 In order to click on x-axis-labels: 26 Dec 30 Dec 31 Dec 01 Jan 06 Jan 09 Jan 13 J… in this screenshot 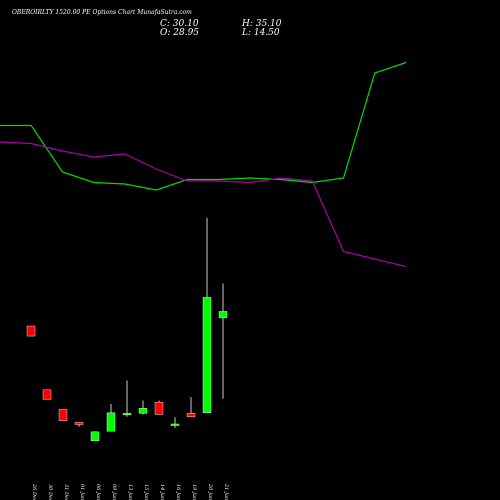, I will do `click(130, 491)`.